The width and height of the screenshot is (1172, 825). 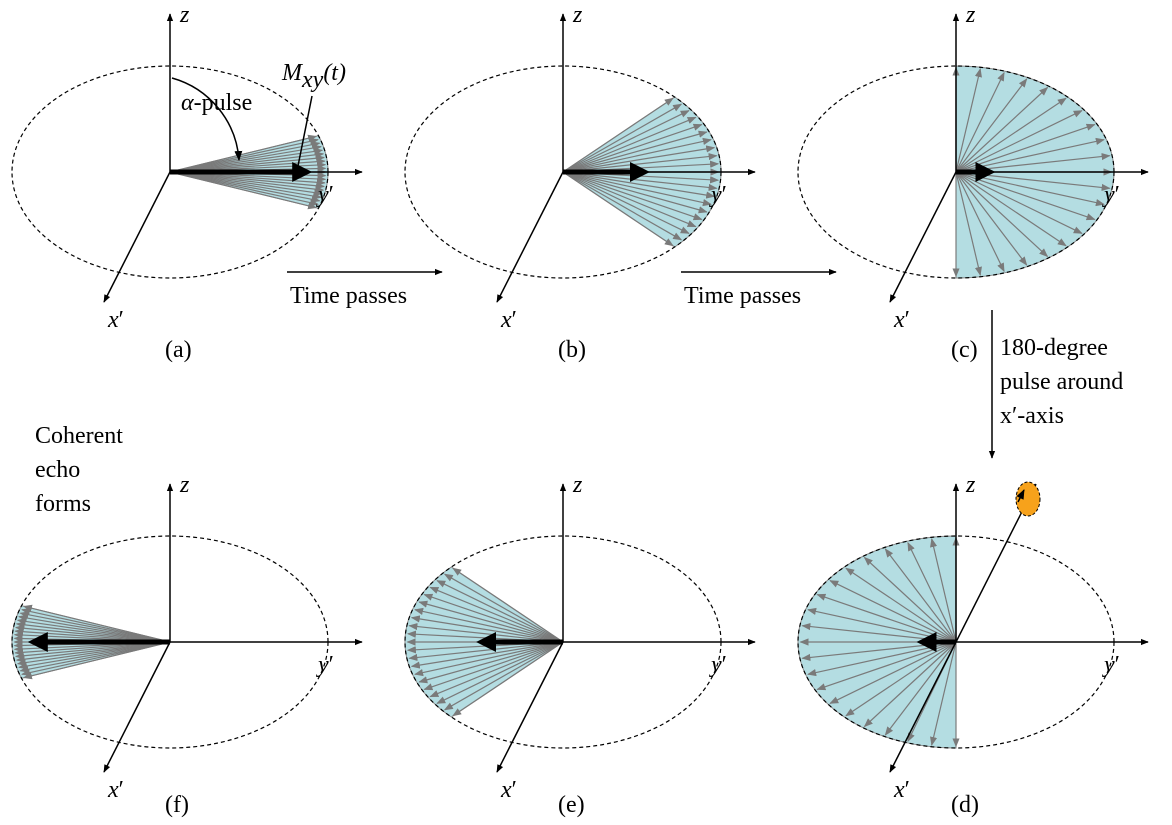 I want to click on time-passes-label-2: Time passes, so click(x=742, y=296).